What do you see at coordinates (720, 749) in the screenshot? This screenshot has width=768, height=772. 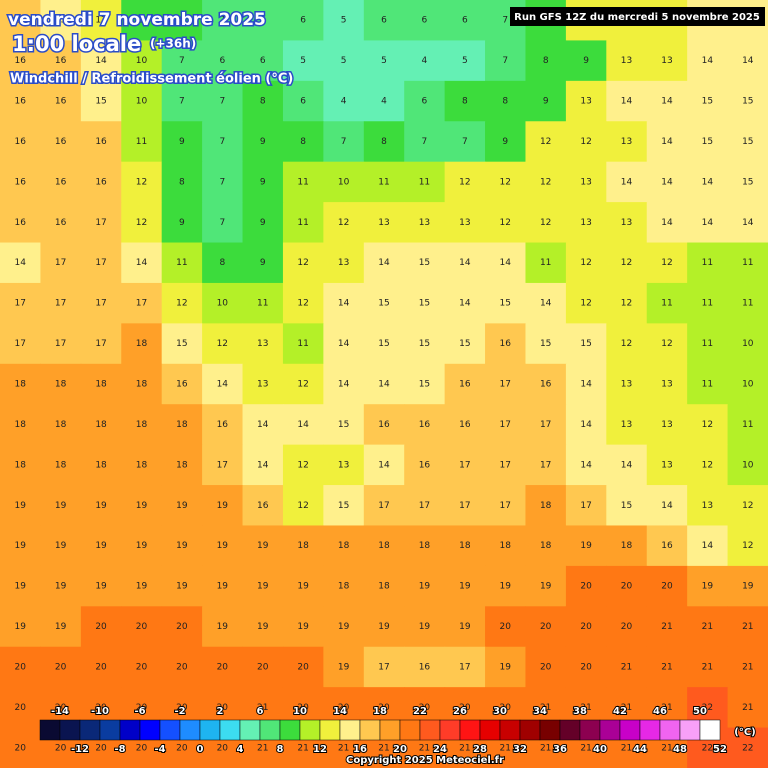 I see `colorbar-label: 52` at bounding box center [720, 749].